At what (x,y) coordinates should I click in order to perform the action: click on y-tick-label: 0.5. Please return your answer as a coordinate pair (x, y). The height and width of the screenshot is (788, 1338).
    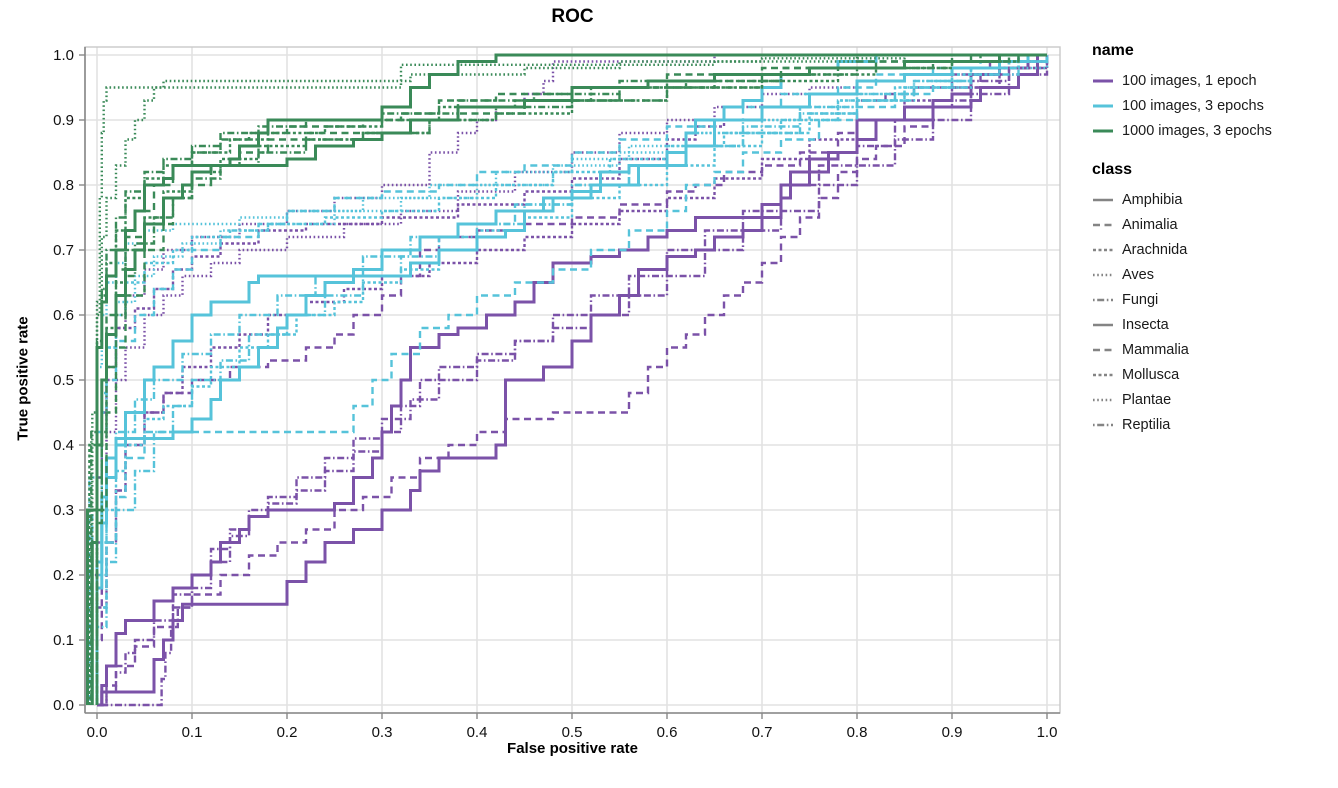
    Looking at the image, I should click on (63, 380).